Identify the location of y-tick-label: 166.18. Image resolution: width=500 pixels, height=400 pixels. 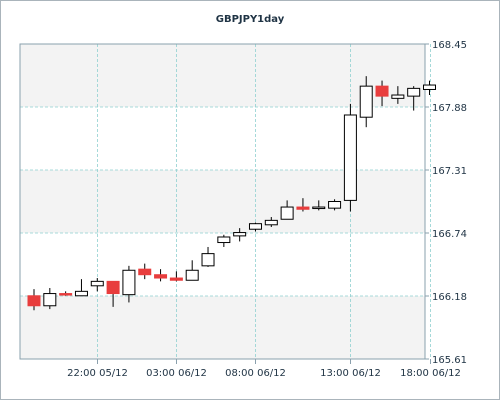
(449, 297).